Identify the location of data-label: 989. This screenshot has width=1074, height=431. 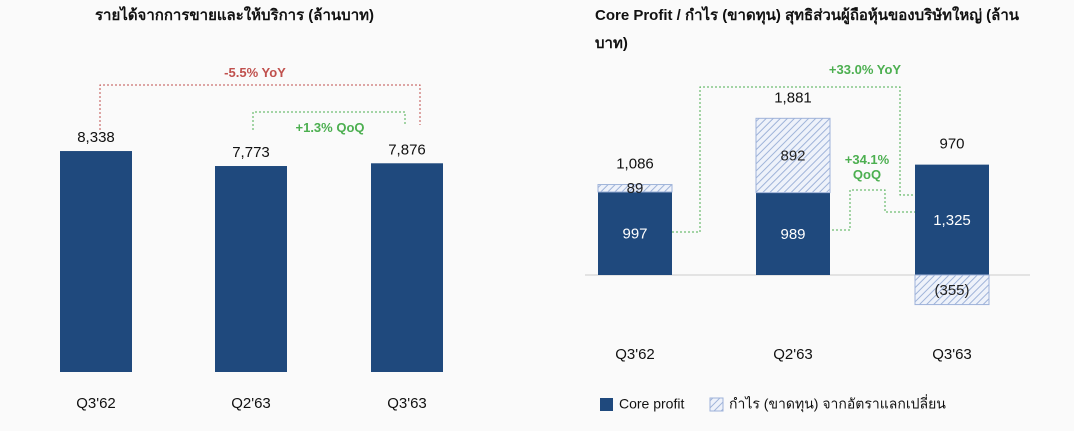
(792, 234).